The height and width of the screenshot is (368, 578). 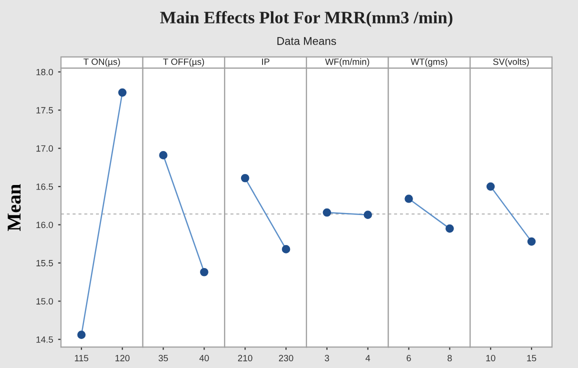 What do you see at coordinates (368, 358) in the screenshot?
I see `x-tick-label: 4` at bounding box center [368, 358].